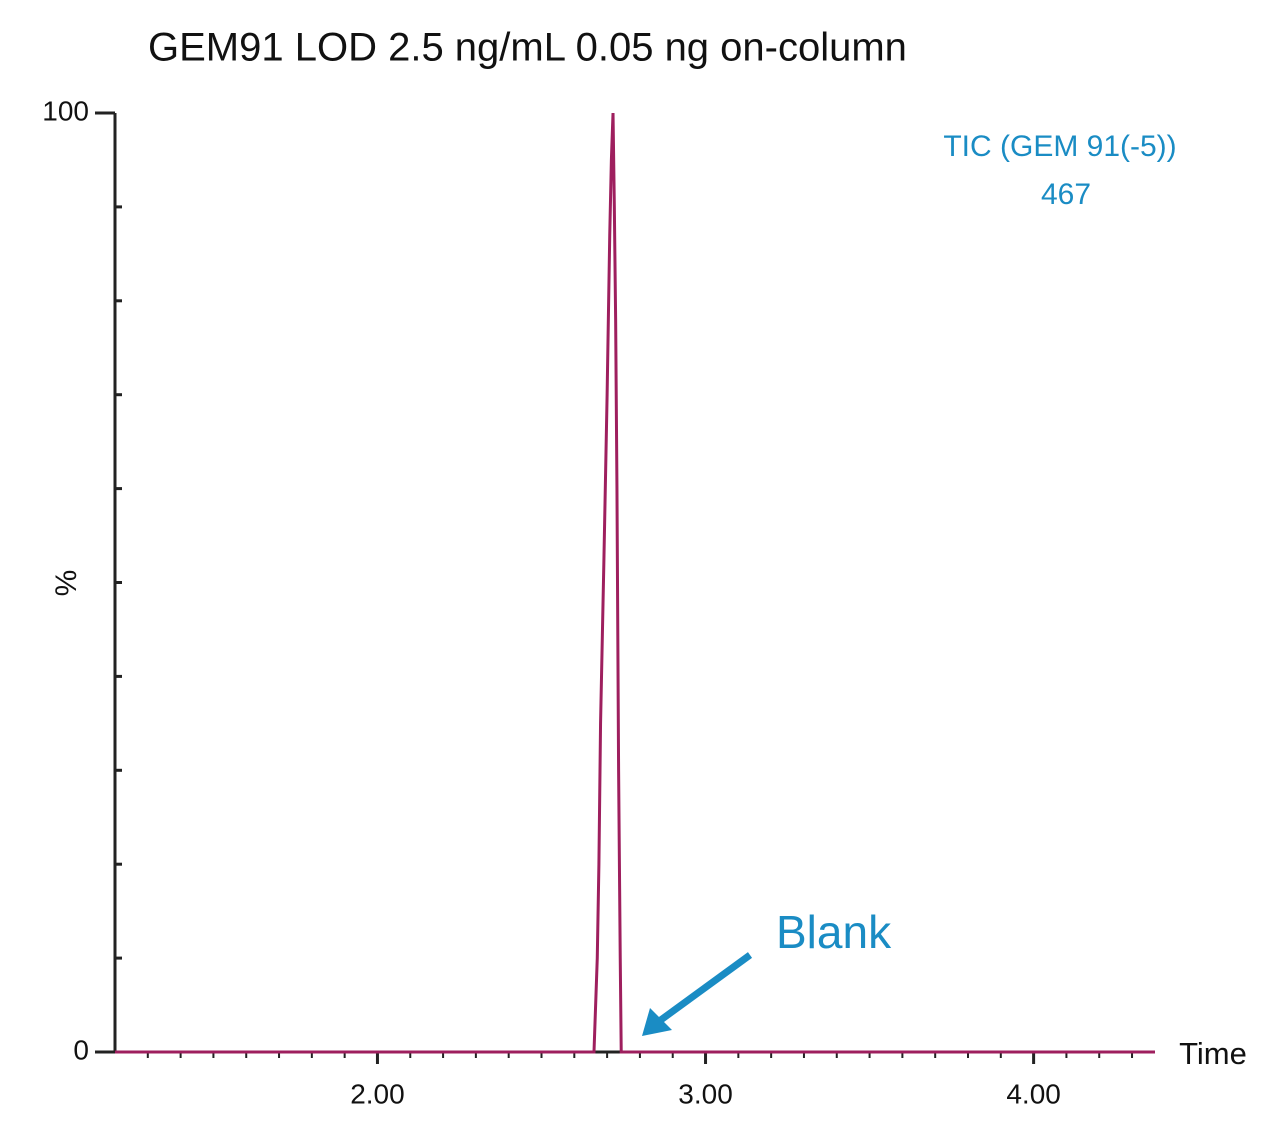  Describe the element at coordinates (657, 1022) in the screenshot. I see `arrow-head` at that location.